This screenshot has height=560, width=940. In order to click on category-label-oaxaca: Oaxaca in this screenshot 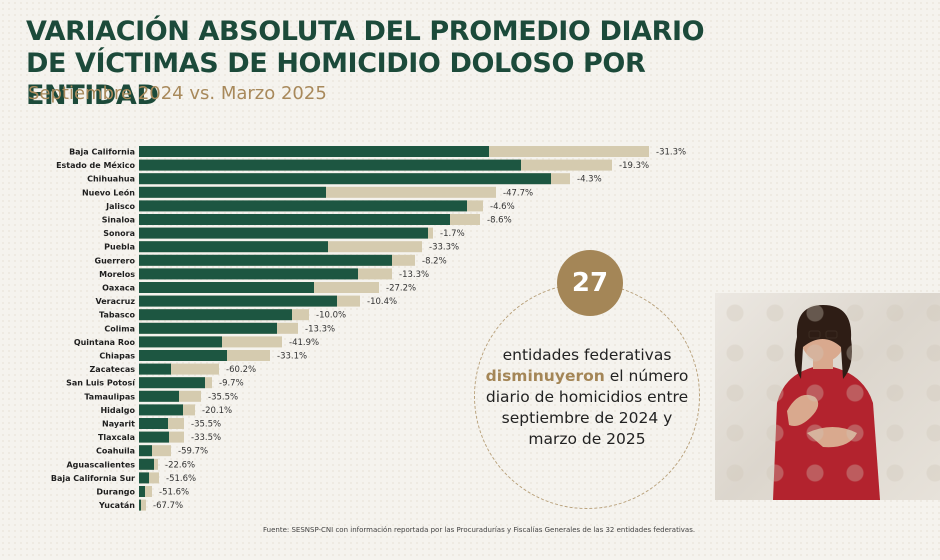, I will do `click(118, 288)`.